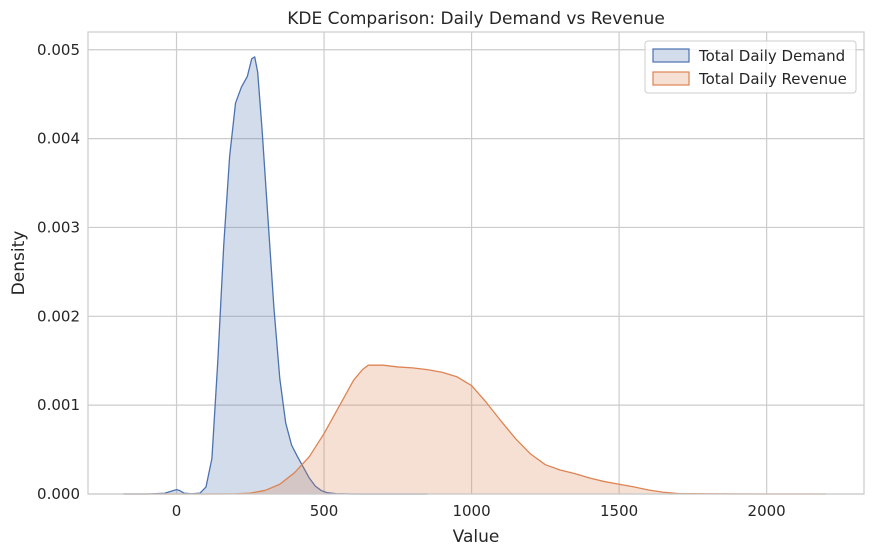 Image resolution: width=873 pixels, height=556 pixels. I want to click on y-tick-label: 0.005, so click(58, 50).